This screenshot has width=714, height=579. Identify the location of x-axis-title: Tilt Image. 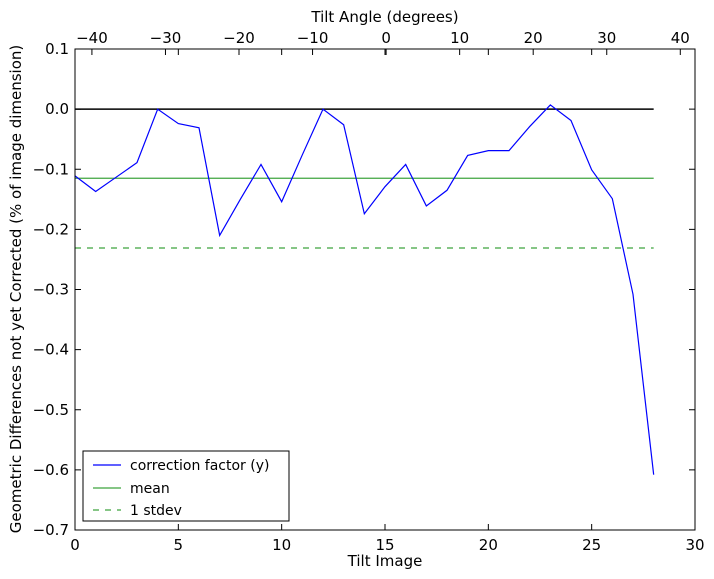
(385, 561).